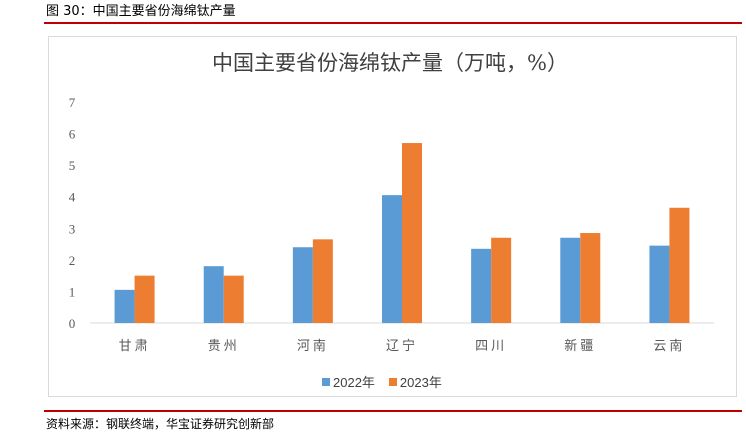  I want to click on x-tick-label: 甘肃, so click(135, 346).